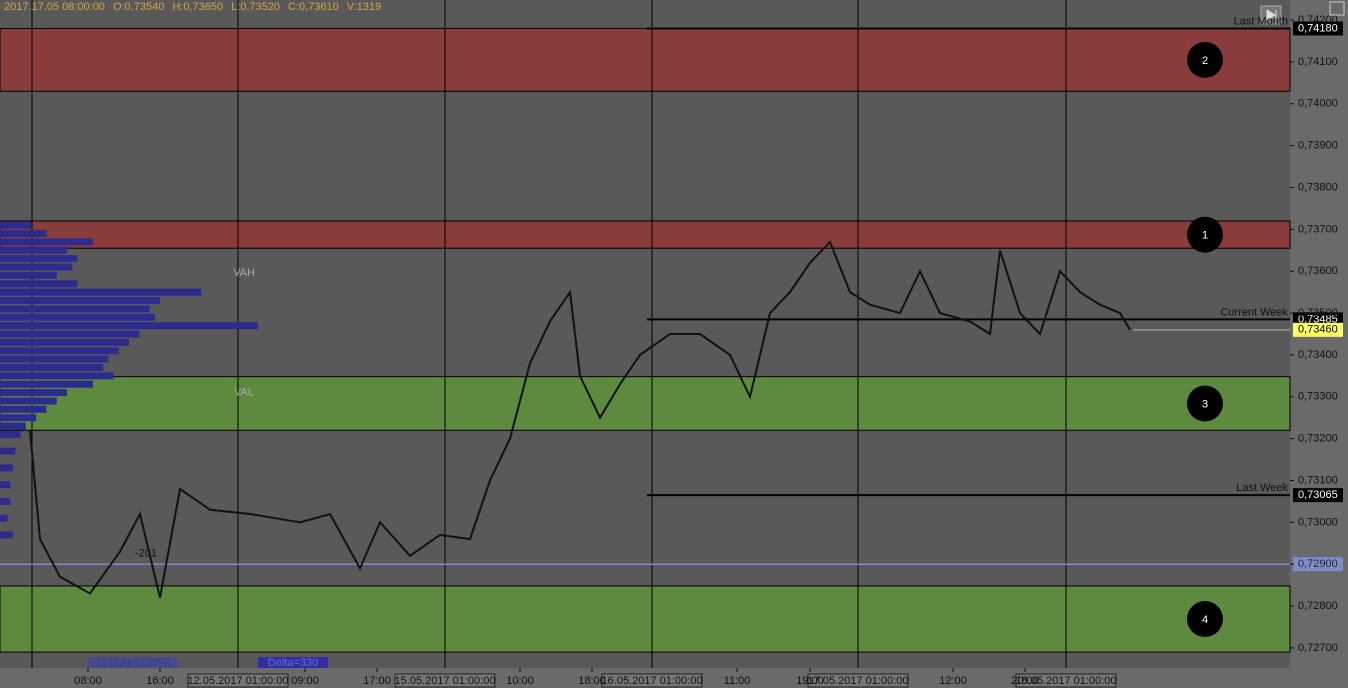  Describe the element at coordinates (1318, 606) in the screenshot. I see `y-tick-label: 0,72800` at that location.